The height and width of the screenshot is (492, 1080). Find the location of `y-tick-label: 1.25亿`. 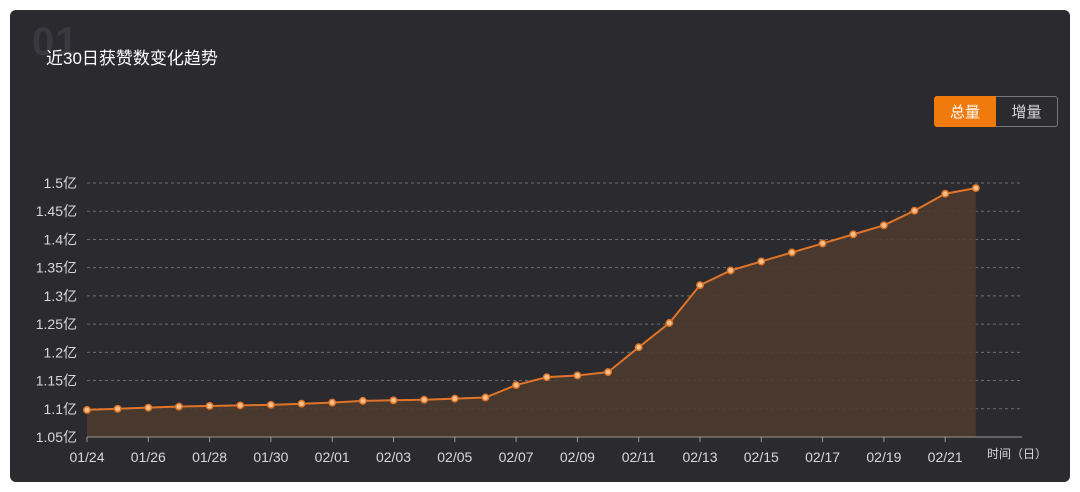

y-tick-label: 1.25亿 is located at coordinates (56, 324).